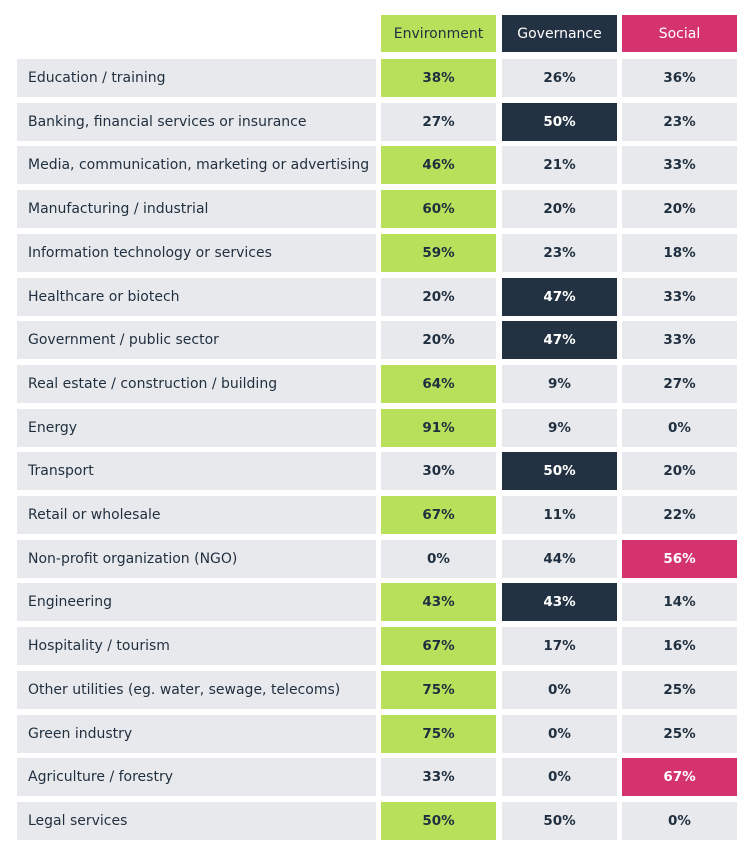 The height and width of the screenshot is (861, 751). I want to click on value-cell-environment: 0%, so click(438, 559).